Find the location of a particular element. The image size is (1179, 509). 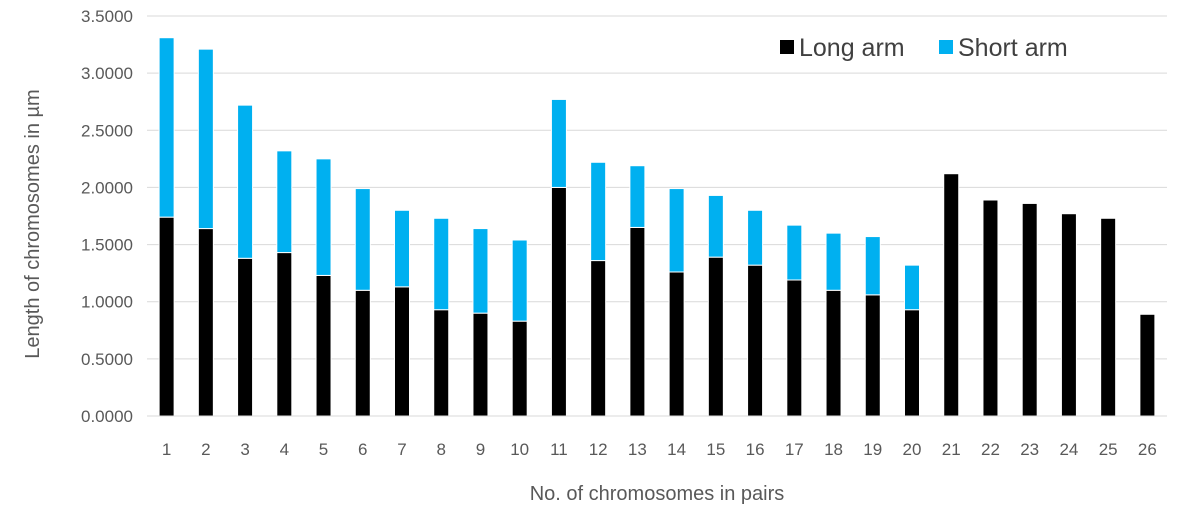

x-tick-label: 8 is located at coordinates (440, 449).